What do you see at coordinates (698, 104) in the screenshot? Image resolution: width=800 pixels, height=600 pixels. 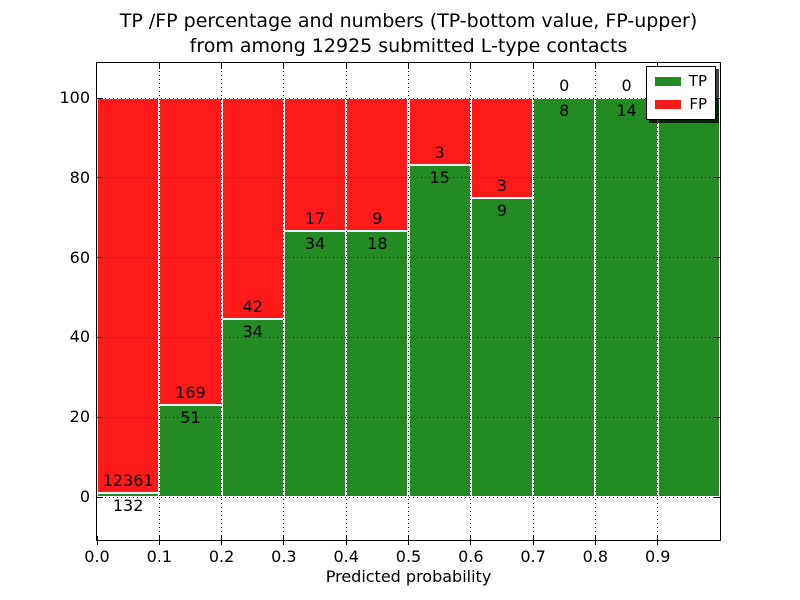 I see `legend-label-fp: FP` at bounding box center [698, 104].